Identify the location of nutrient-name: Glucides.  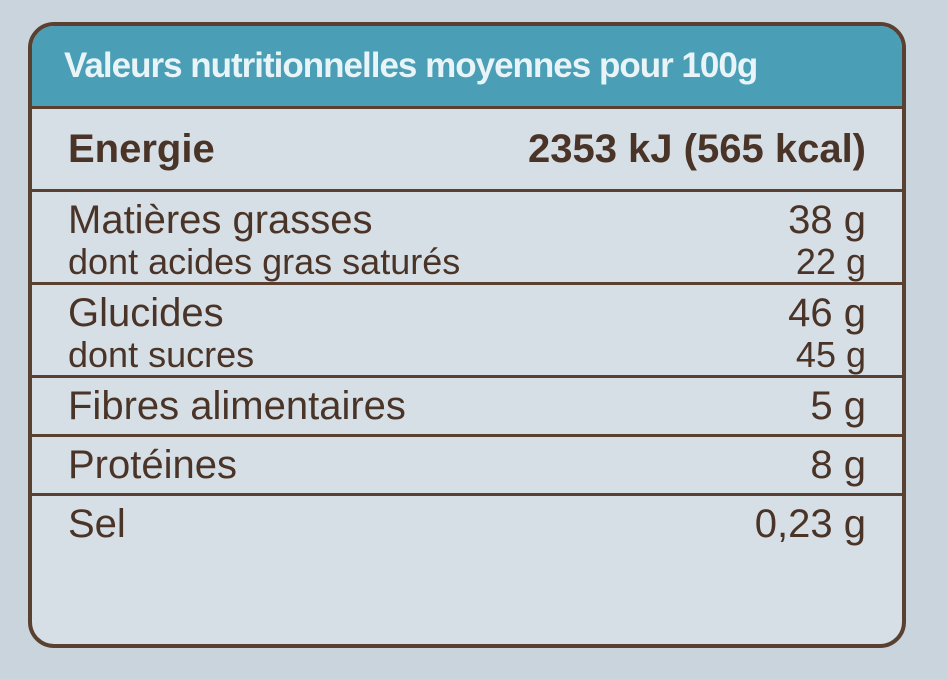
(146, 313).